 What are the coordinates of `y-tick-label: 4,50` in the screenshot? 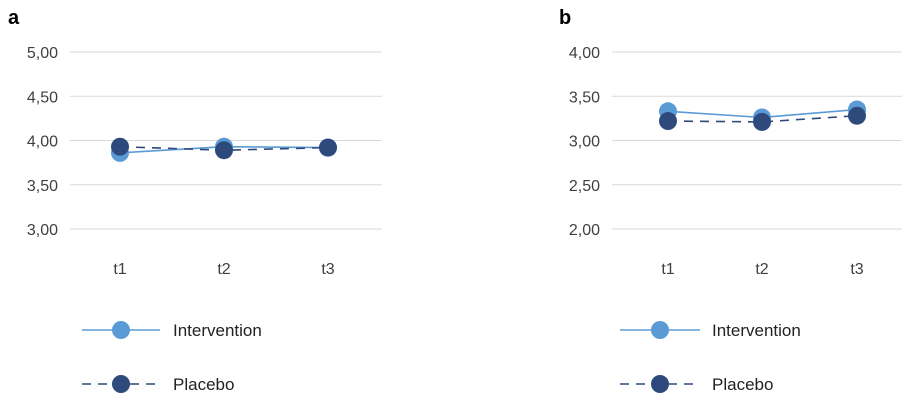 It's located at (42, 97).